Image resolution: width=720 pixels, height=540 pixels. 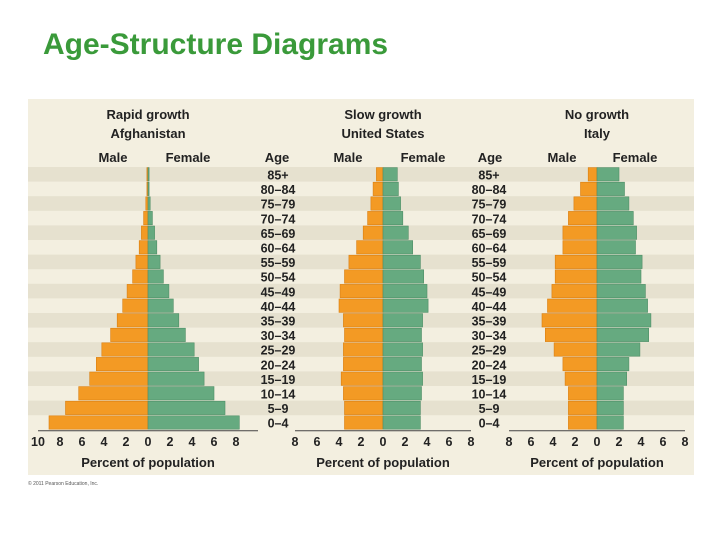 I want to click on age-label: 40–44, so click(x=278, y=307).